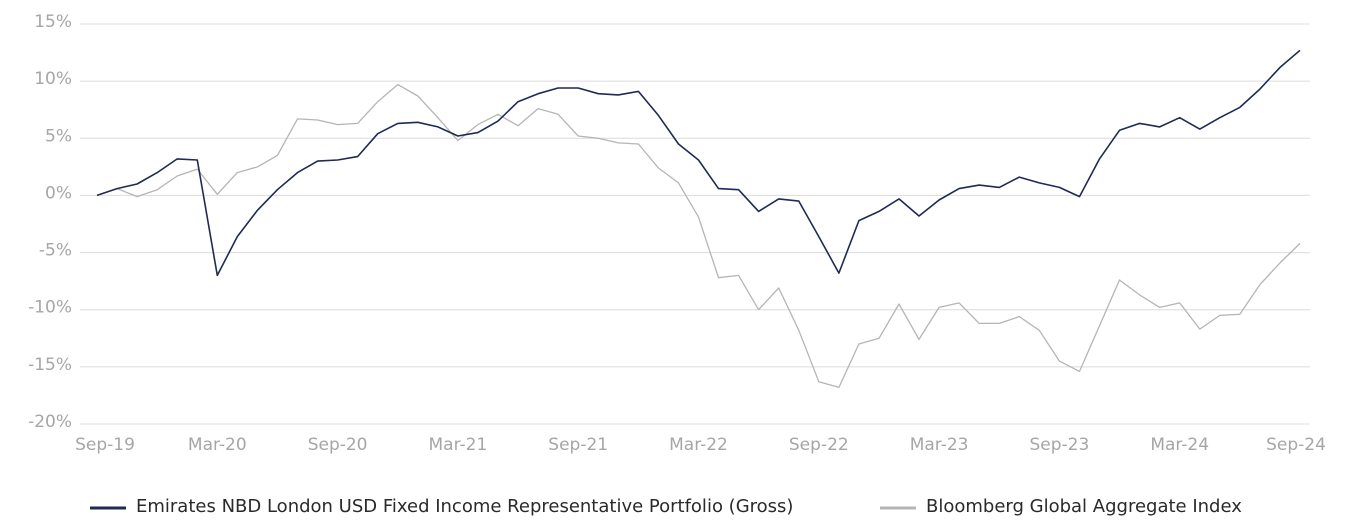 Image resolution: width=1363 pixels, height=520 pixels. What do you see at coordinates (1059, 445) in the screenshot?
I see `x-tick-label: Sep-23` at bounding box center [1059, 445].